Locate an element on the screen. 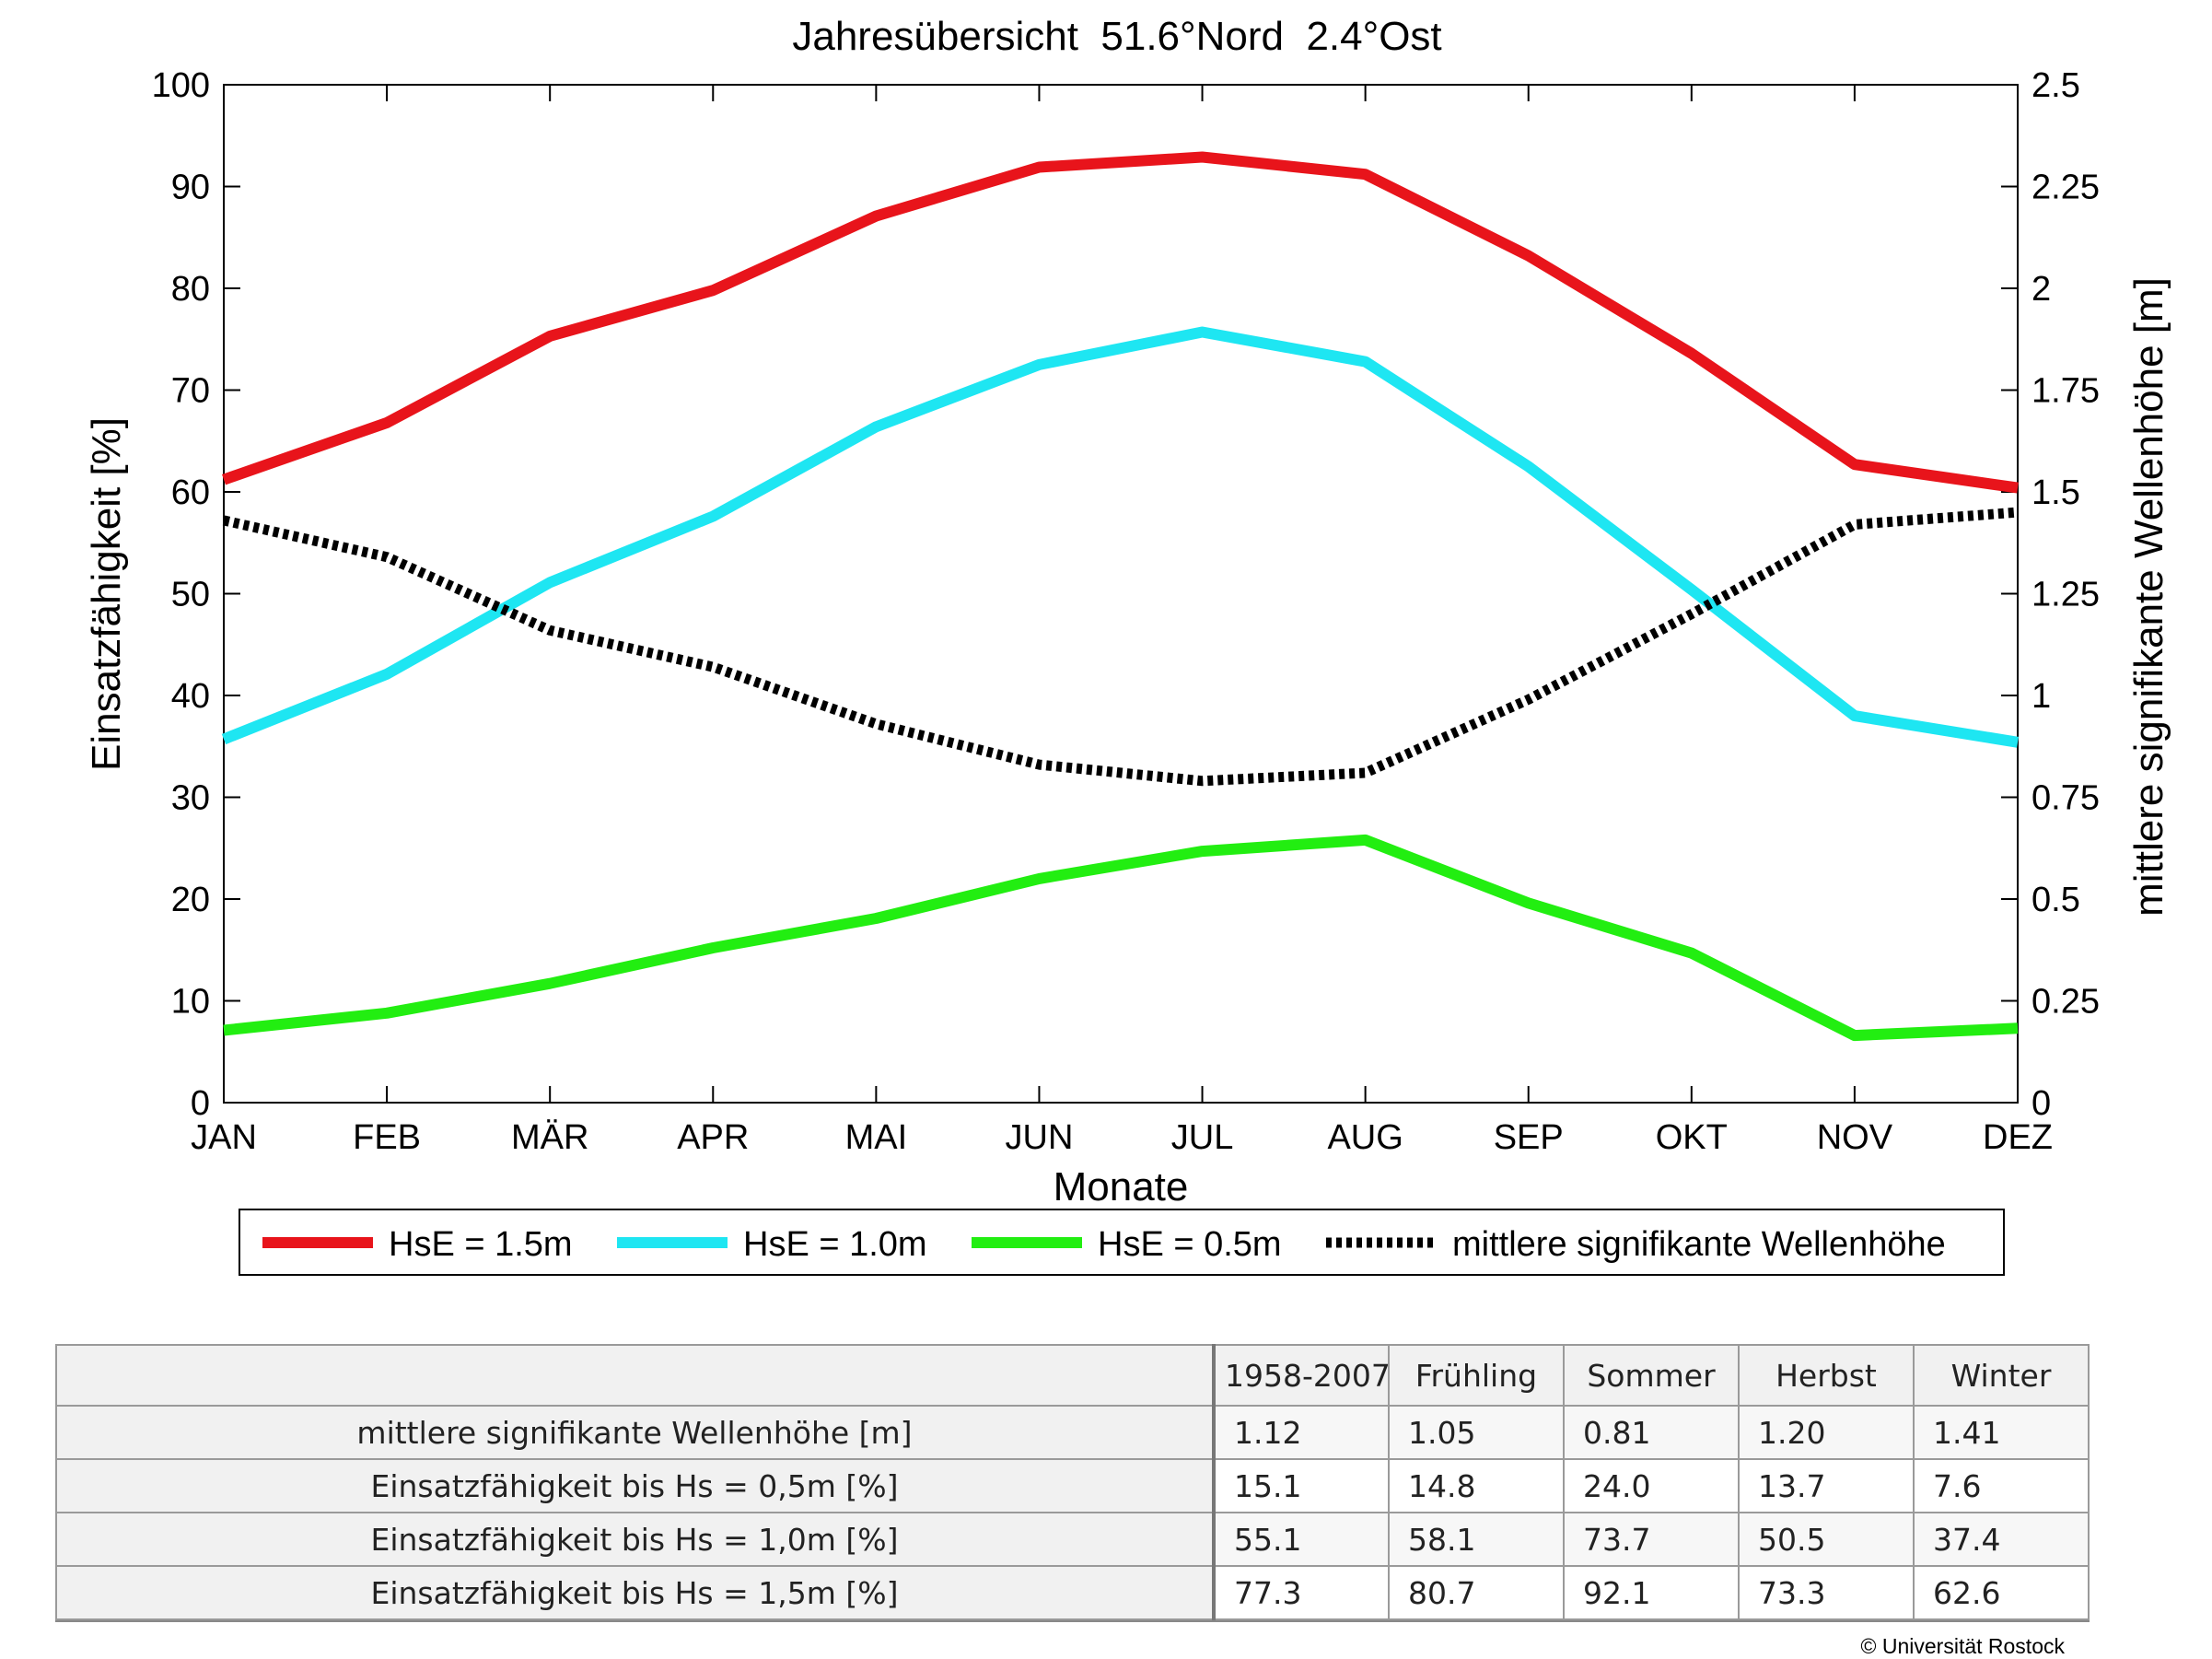 The image size is (2212, 1659). y-tick-label: 50 is located at coordinates (191, 595).